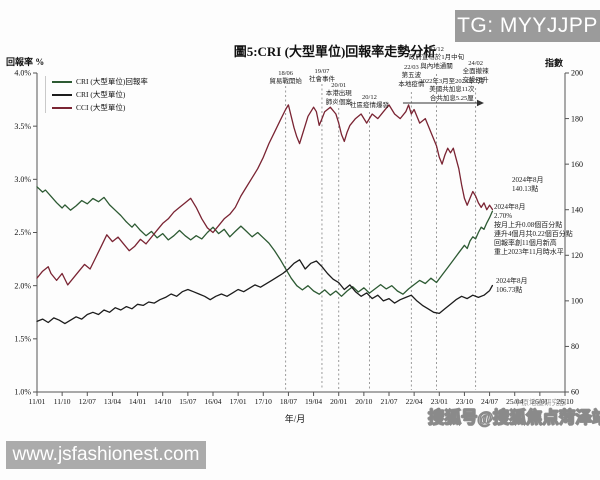 Image resolution: width=600 pixels, height=480 pixels. I want to click on x-tick-label: 23/10, so click(464, 401).